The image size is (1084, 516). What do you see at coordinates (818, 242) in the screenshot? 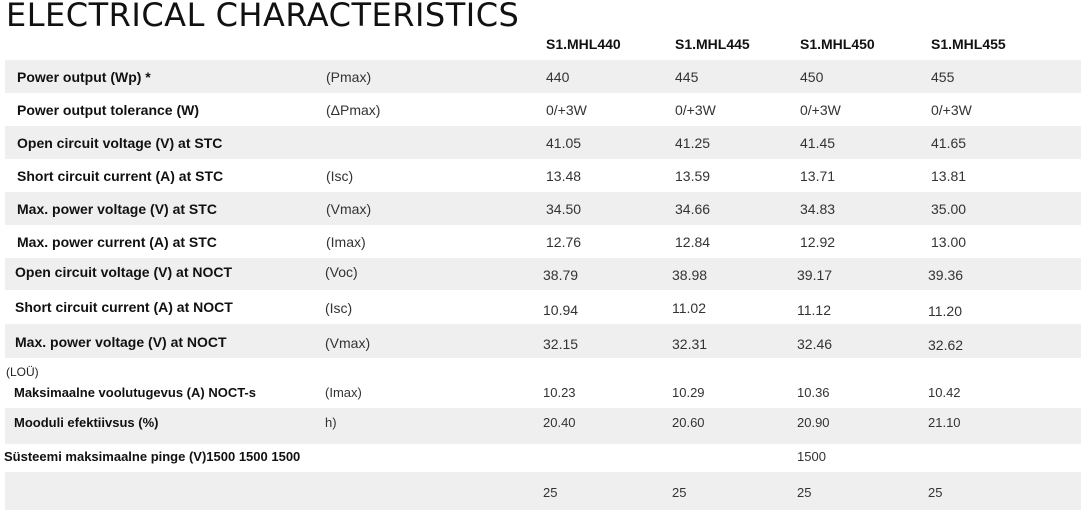
I see `row-value: 12.92` at bounding box center [818, 242].